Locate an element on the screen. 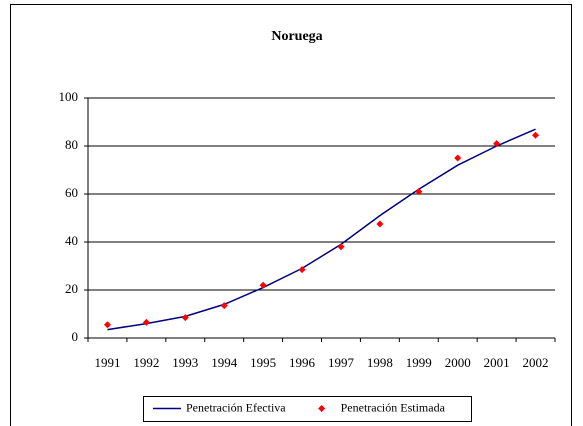 Image resolution: width=583 pixels, height=426 pixels. x-tick-label: 2000 is located at coordinates (458, 362).